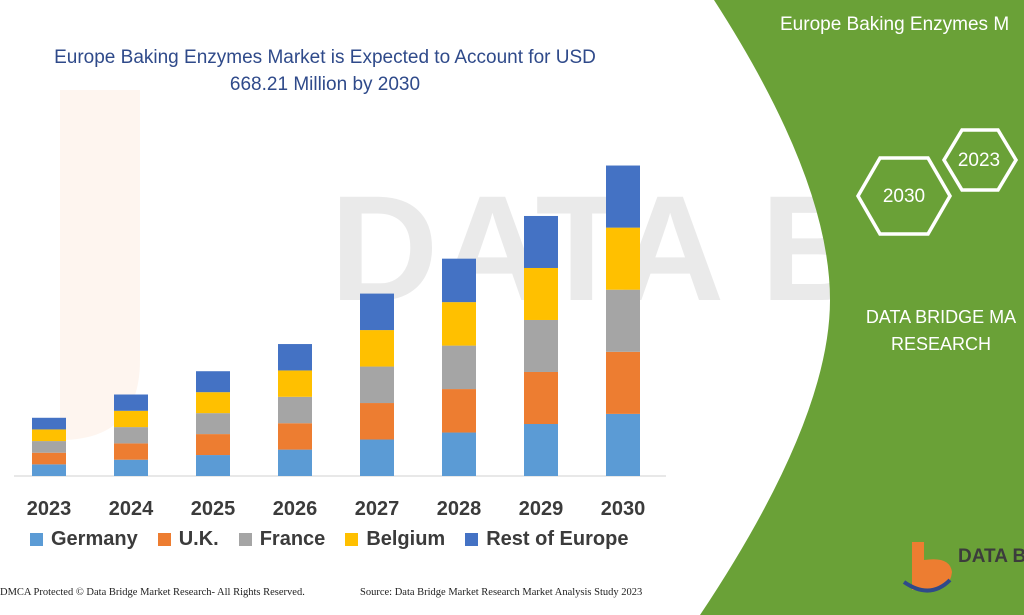 The width and height of the screenshot is (1024, 615). Describe the element at coordinates (245, 539) in the screenshot. I see `legend-swatch-france` at that location.